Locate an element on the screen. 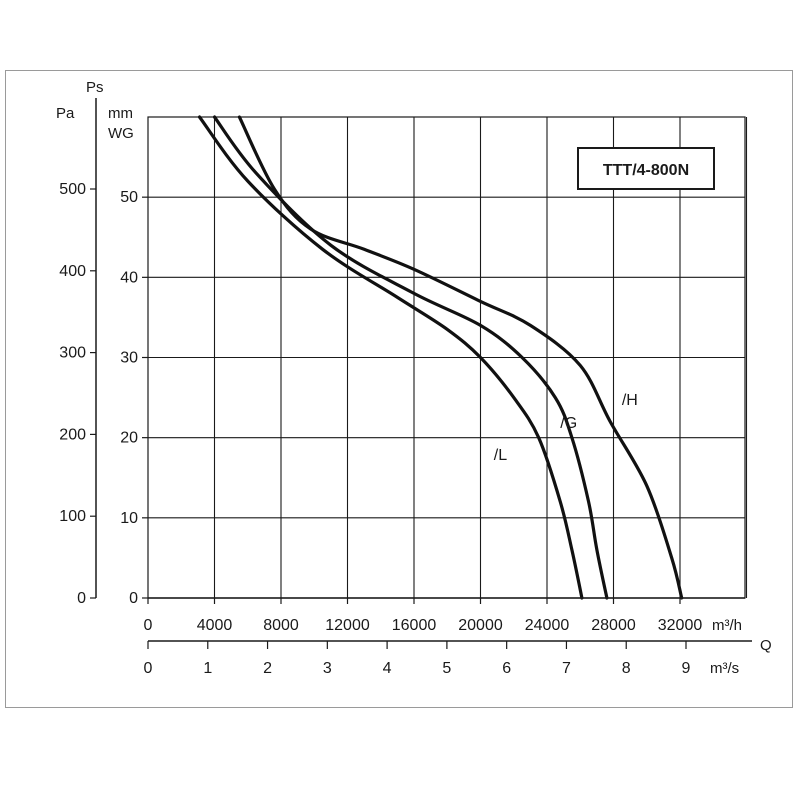  m3h-unit: m³/h is located at coordinates (727, 625).